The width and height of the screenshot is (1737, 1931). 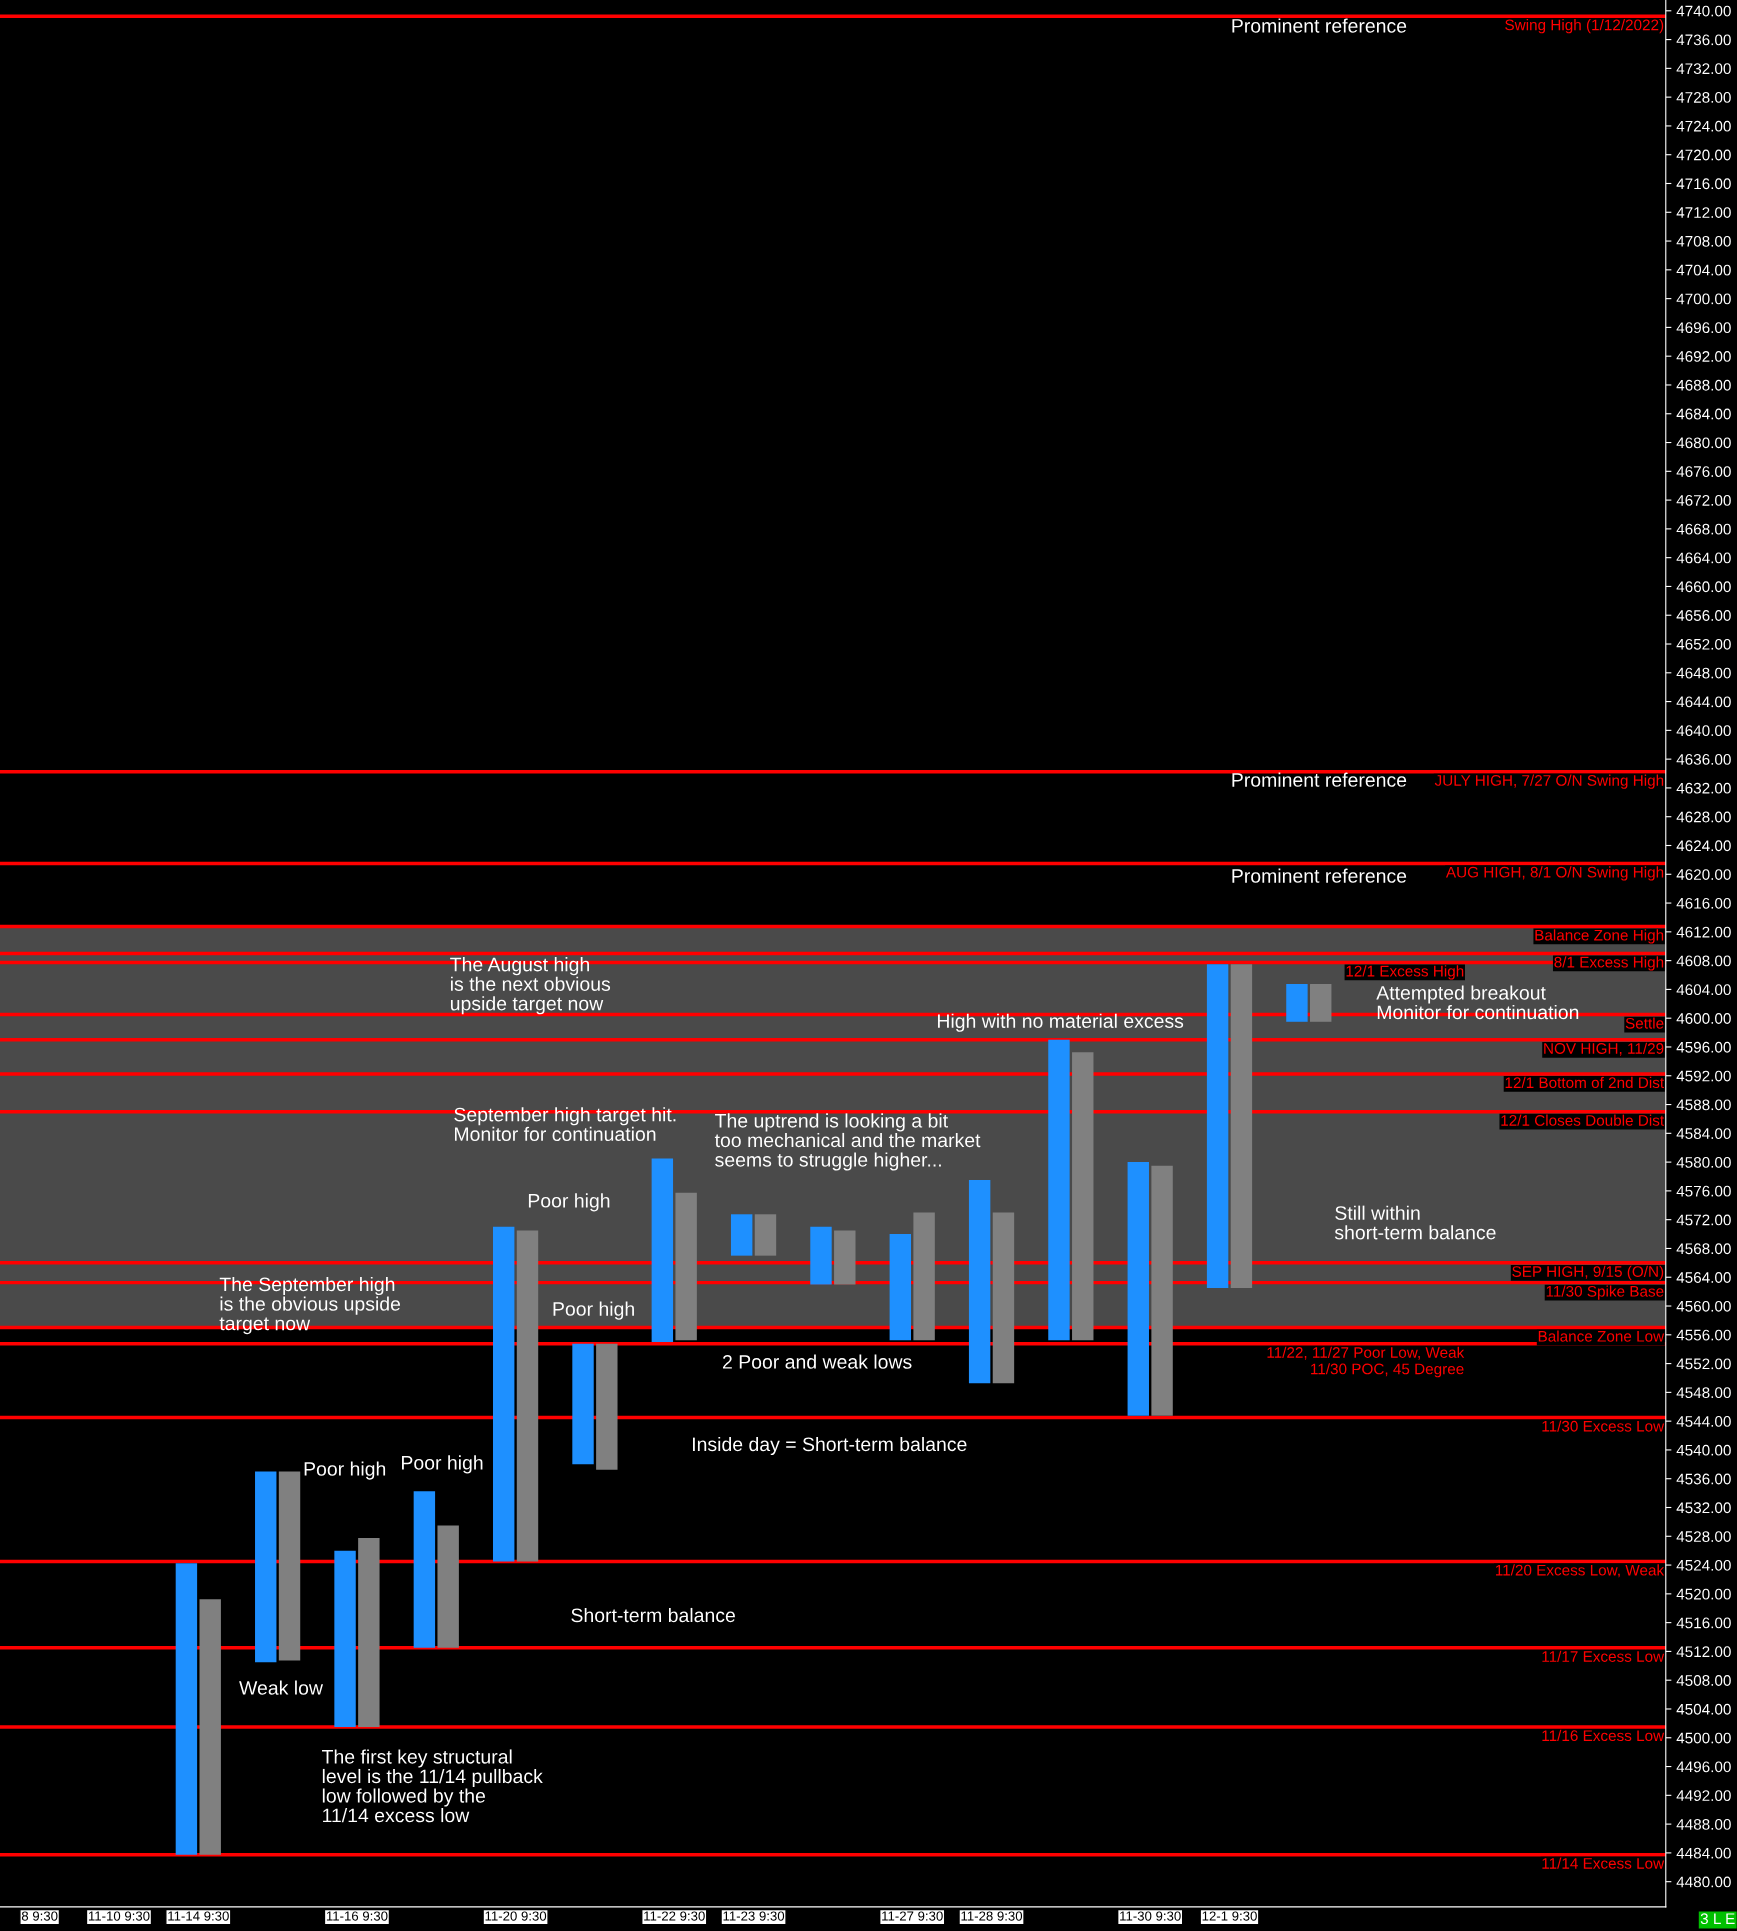 I want to click on y-tick-label: 4528.00, so click(x=1703, y=1536).